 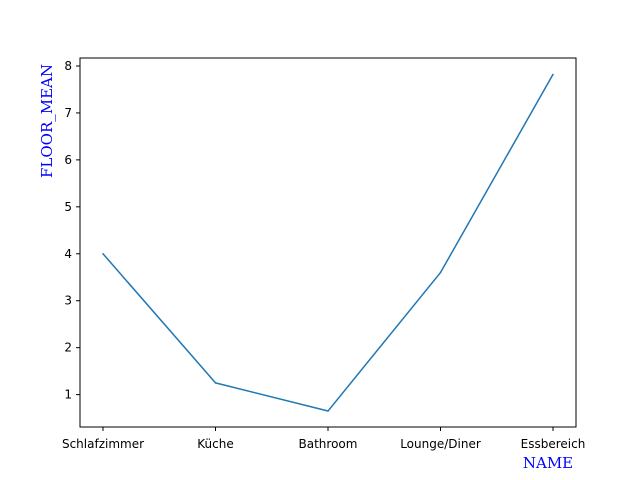 I want to click on x-tick-label: Lounge/Diner, so click(x=440, y=444).